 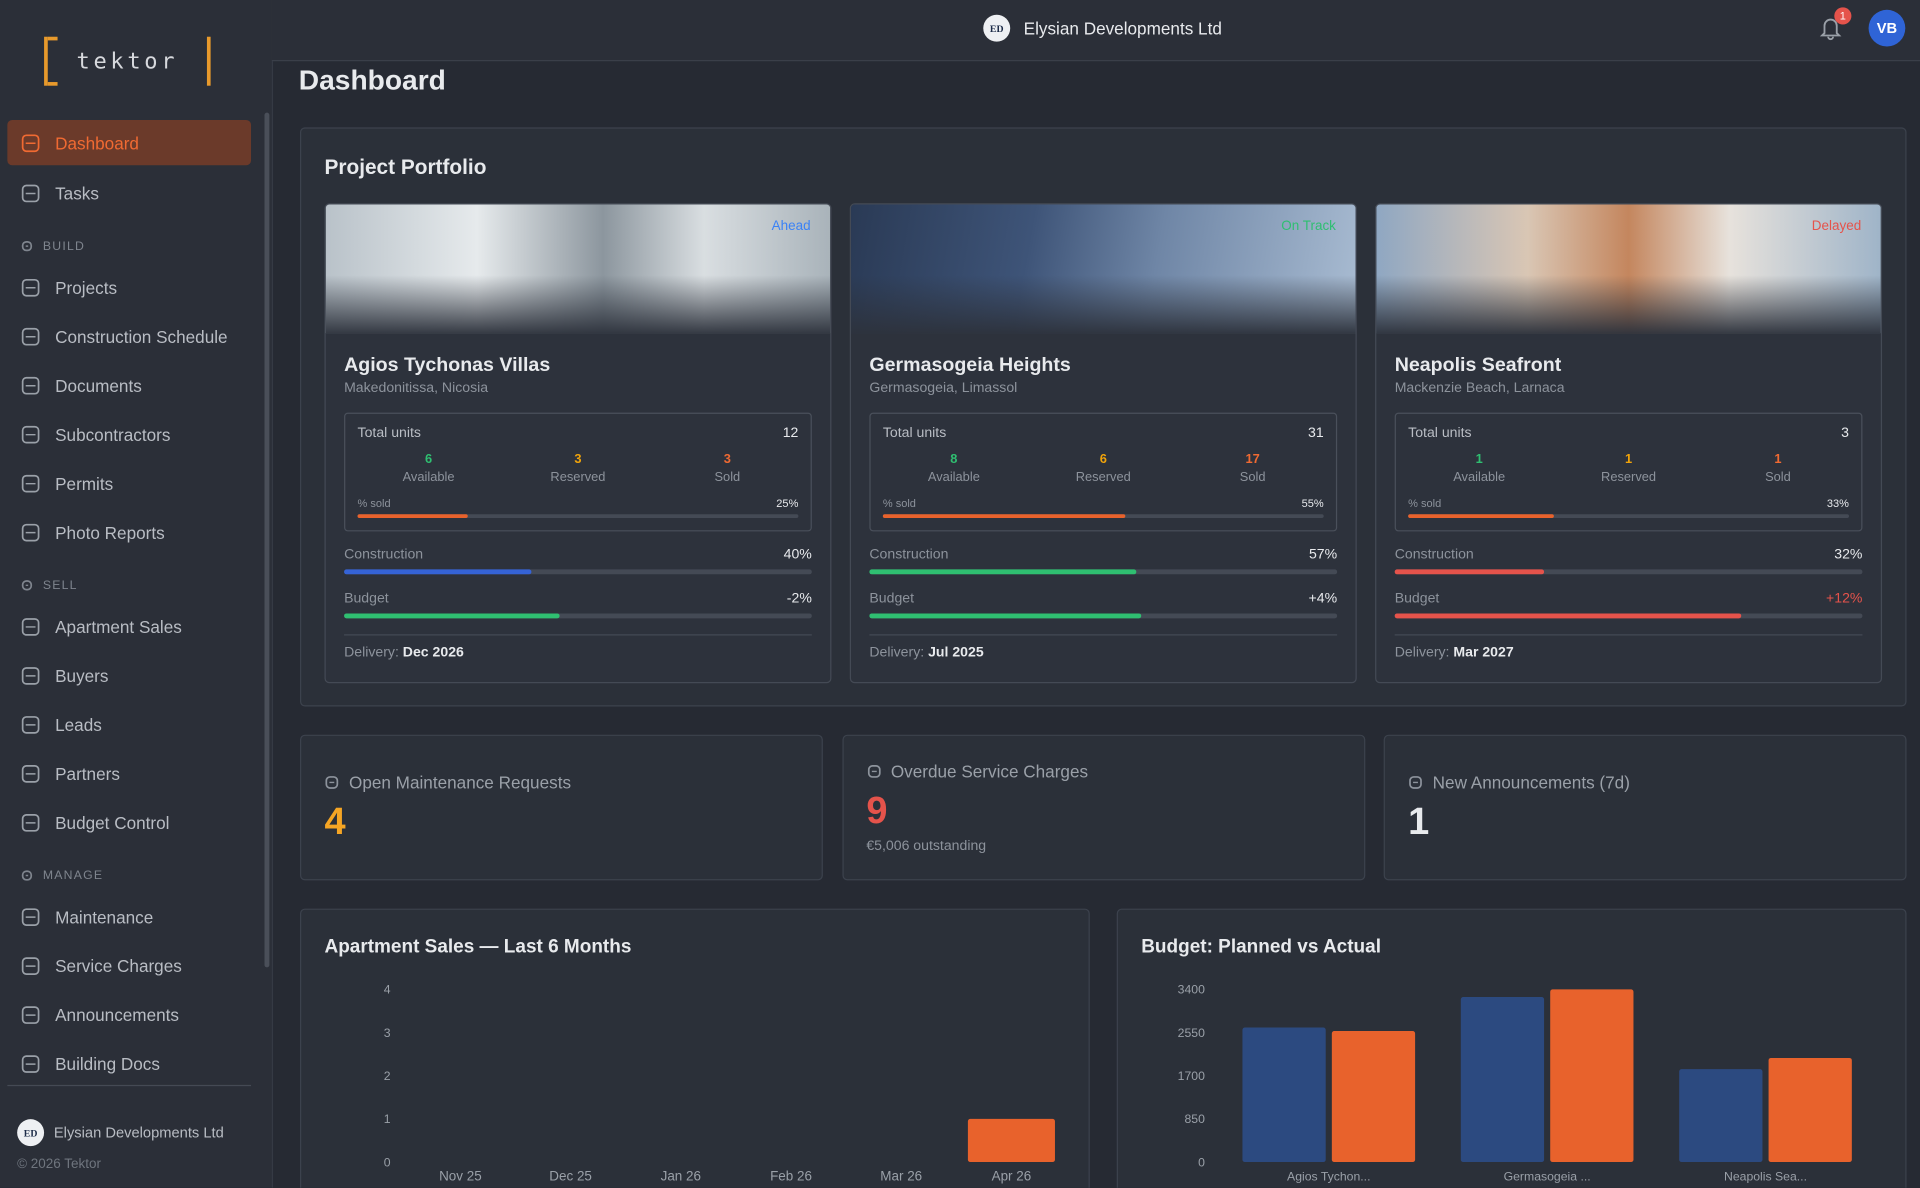 What do you see at coordinates (1830, 28) in the screenshot?
I see `bell-icon` at bounding box center [1830, 28].